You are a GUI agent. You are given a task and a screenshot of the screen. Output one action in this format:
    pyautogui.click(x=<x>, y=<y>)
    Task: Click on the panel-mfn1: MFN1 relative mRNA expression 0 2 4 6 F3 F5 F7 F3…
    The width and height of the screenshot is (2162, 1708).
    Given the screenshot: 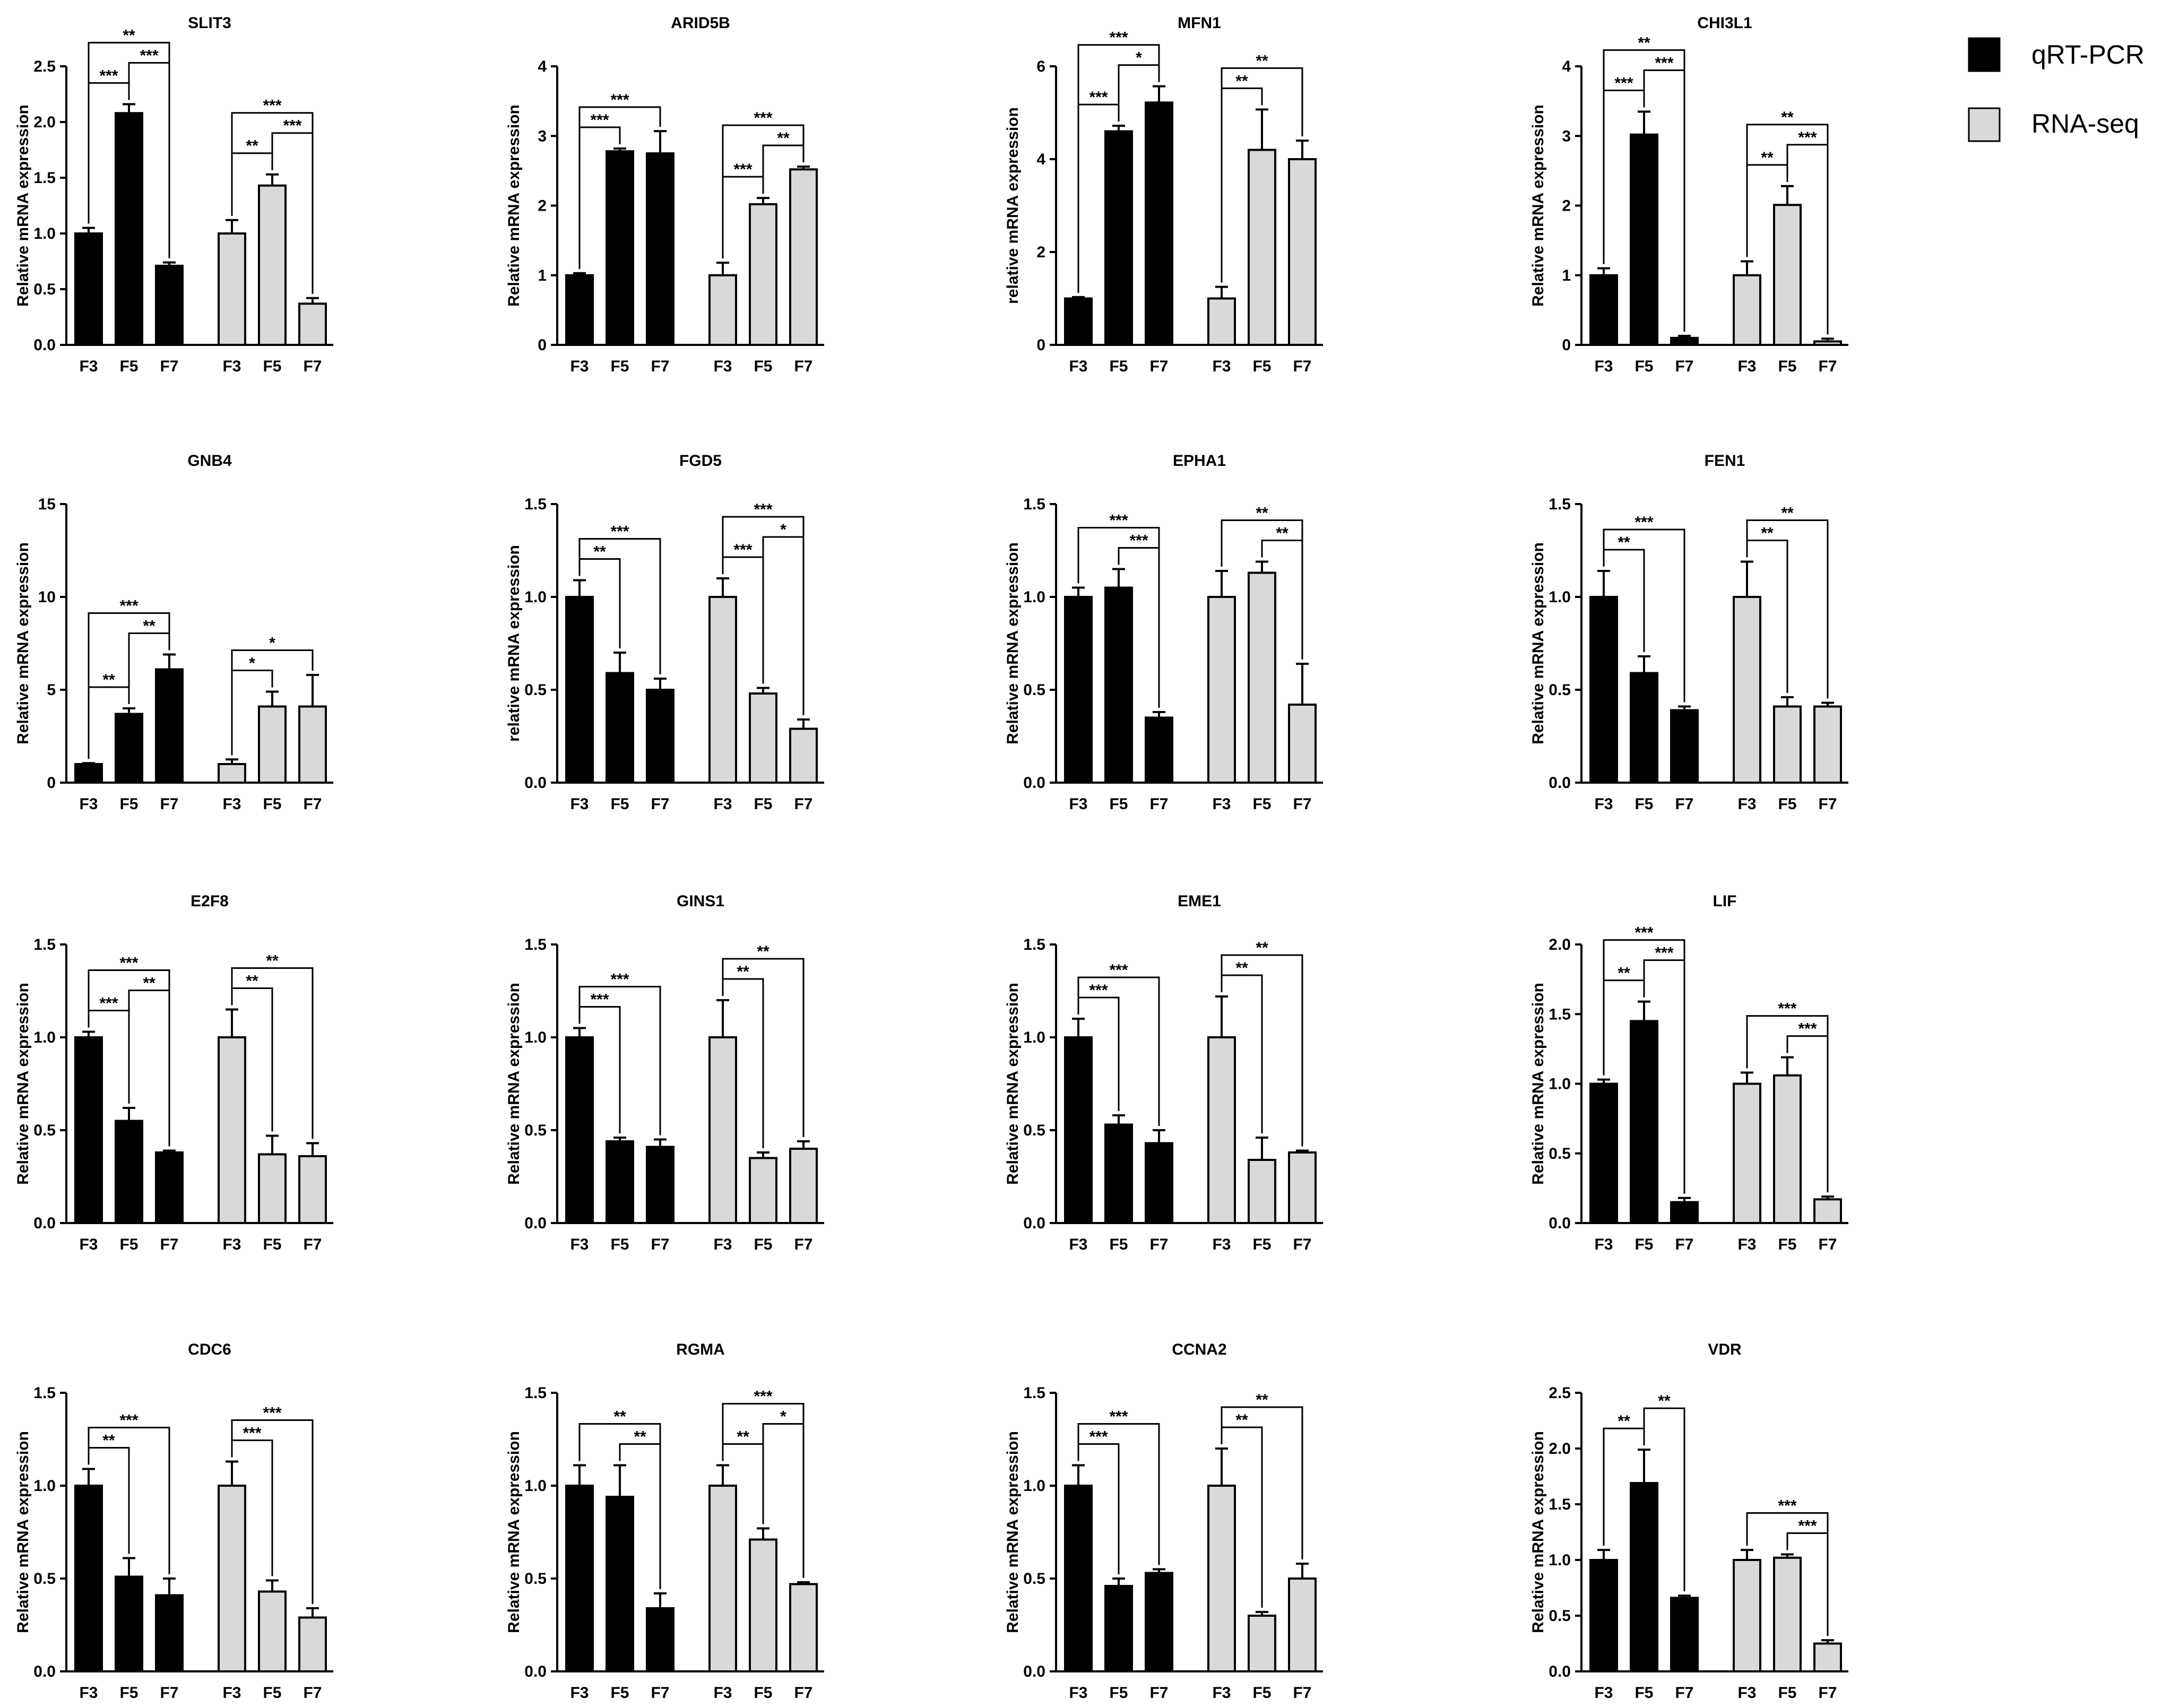 What is the action you would take?
    pyautogui.click(x=1163, y=195)
    